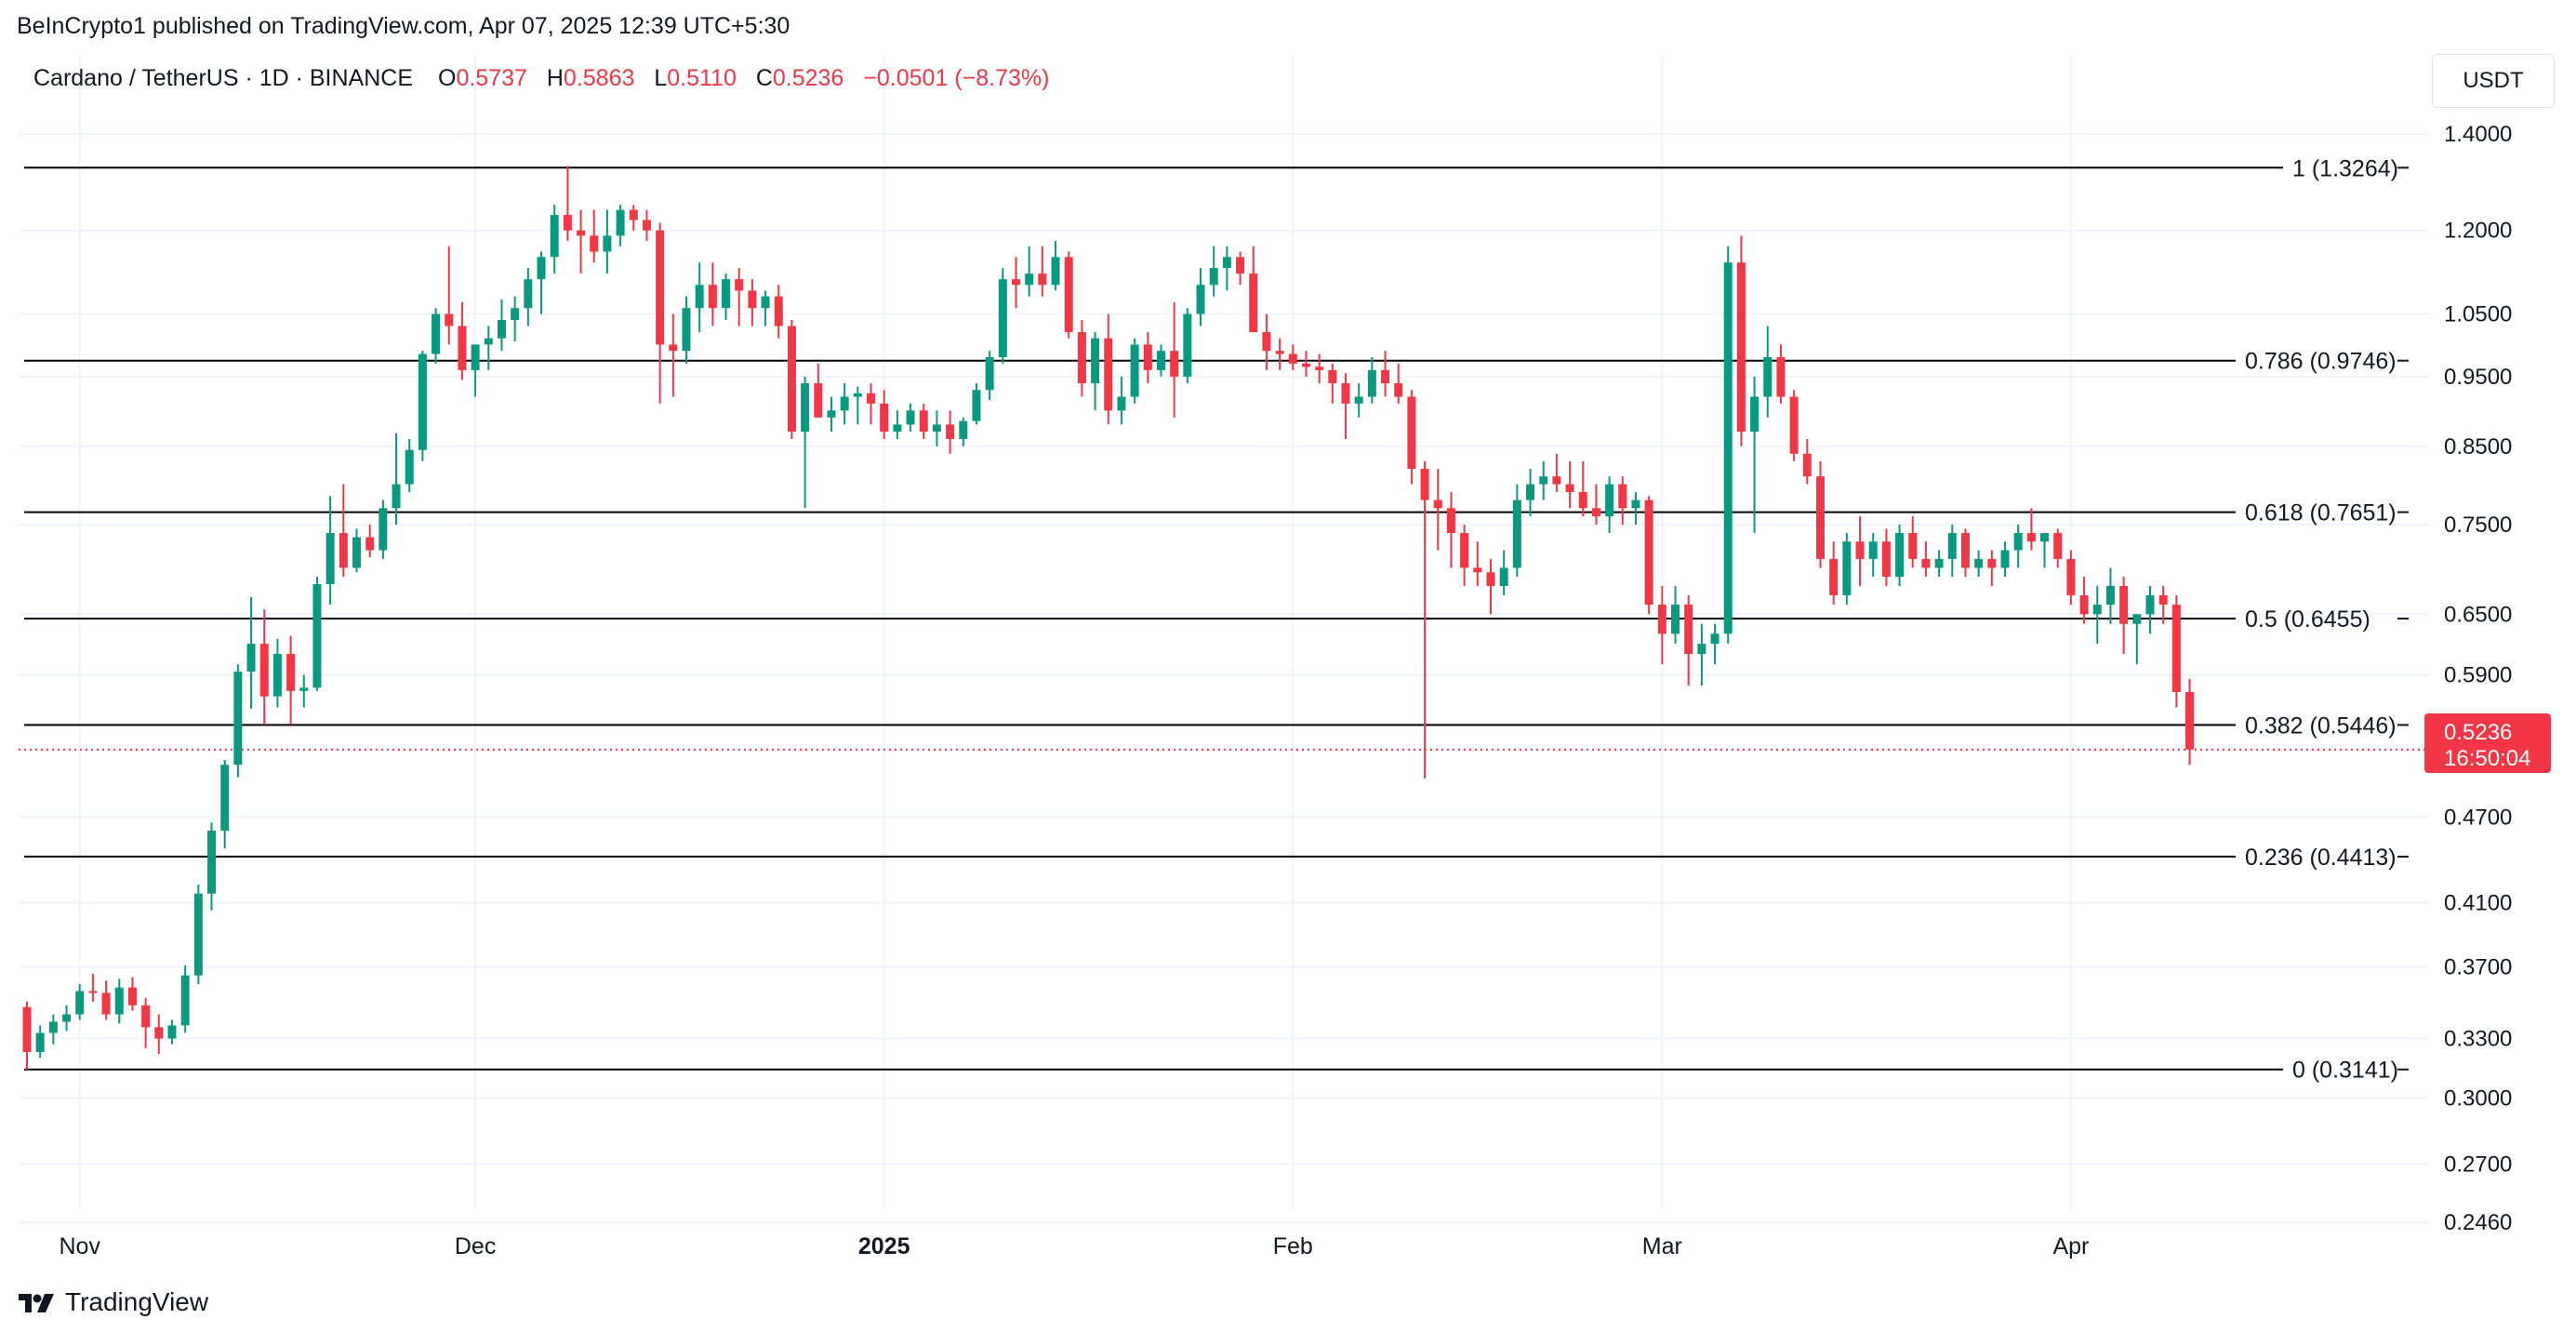 The image size is (2576, 1332). Describe the element at coordinates (475, 1246) in the screenshot. I see `x-tick-label: Dec` at that location.